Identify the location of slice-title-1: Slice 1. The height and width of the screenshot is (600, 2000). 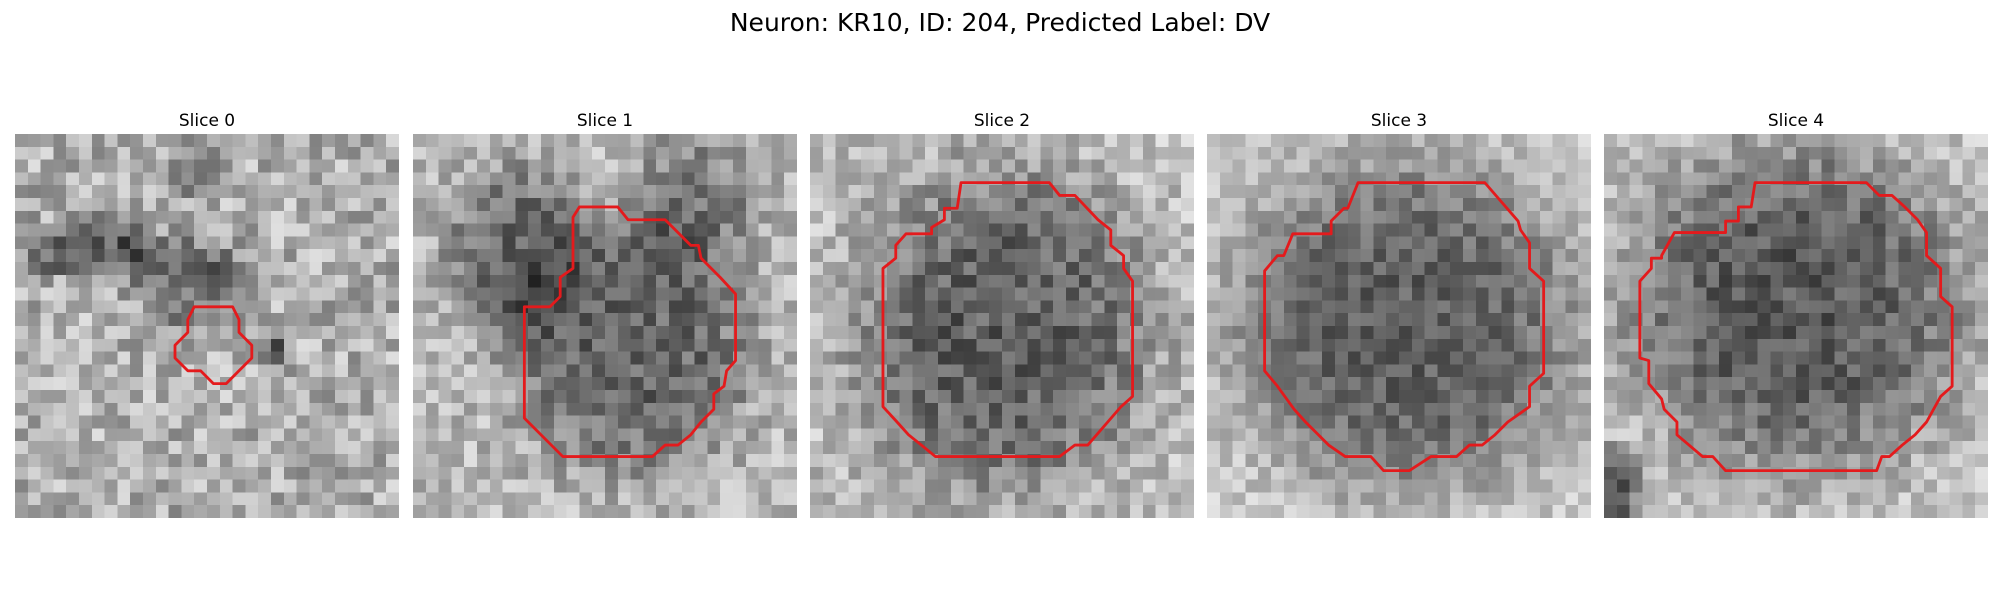
(605, 121).